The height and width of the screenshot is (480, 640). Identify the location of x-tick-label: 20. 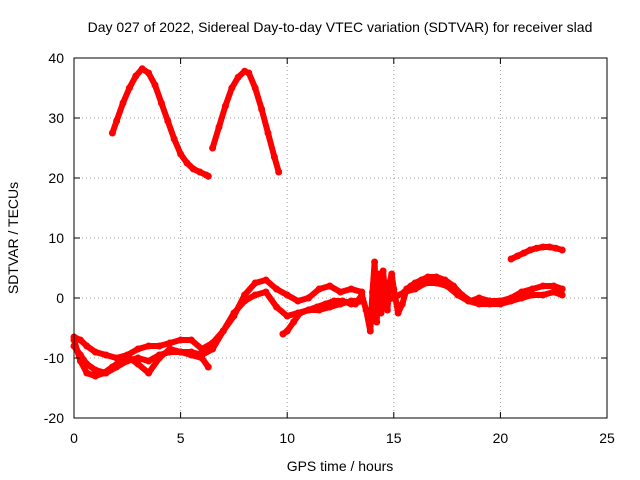
(501, 438).